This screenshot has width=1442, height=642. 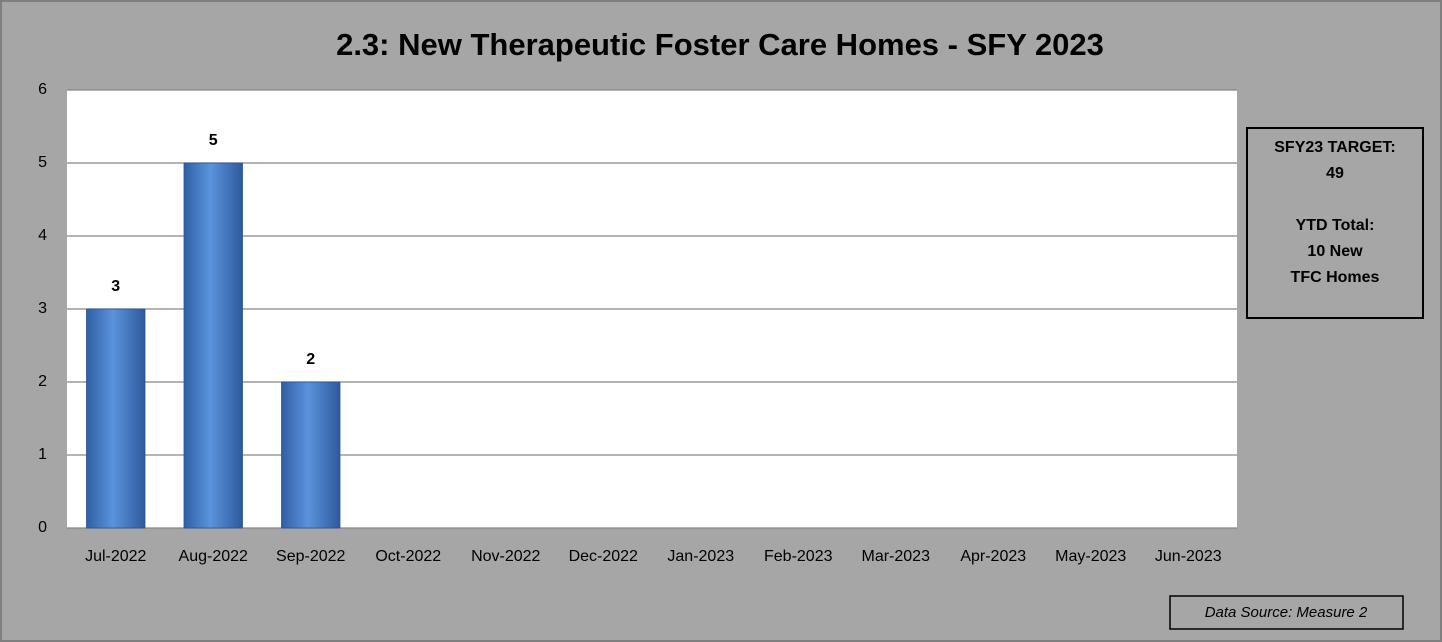 I want to click on x-tick-label: Oct-2022, so click(x=408, y=556).